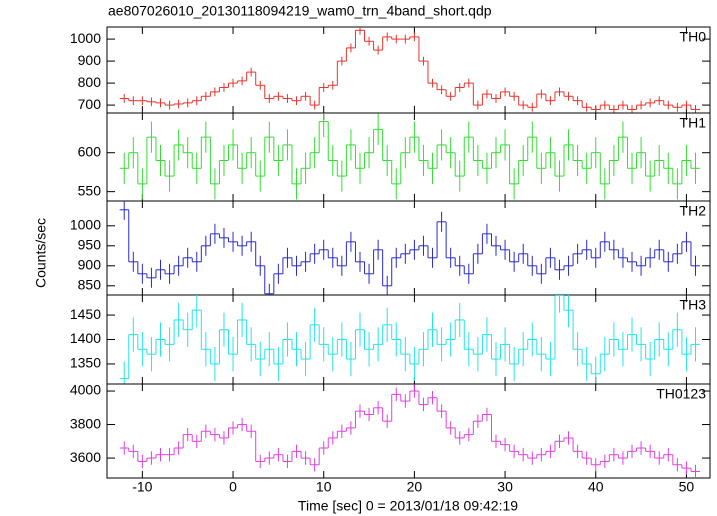 This screenshot has width=717, height=516. Describe the element at coordinates (687, 487) in the screenshot. I see `x-tick-label: 50` at that location.